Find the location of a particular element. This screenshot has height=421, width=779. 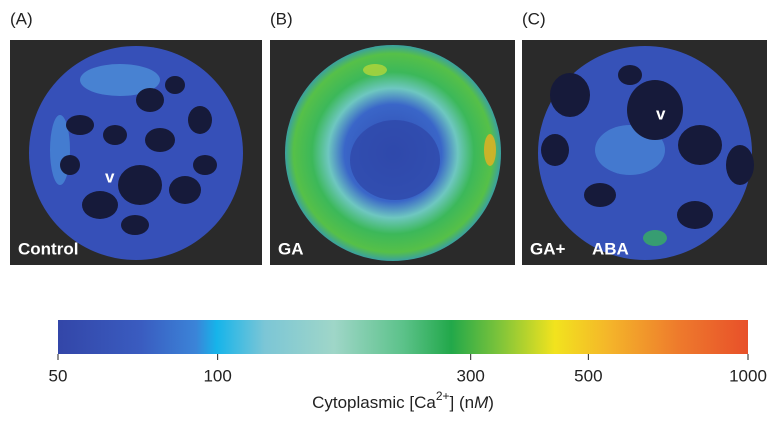

panel-label: GA+ is located at coordinates (548, 248).